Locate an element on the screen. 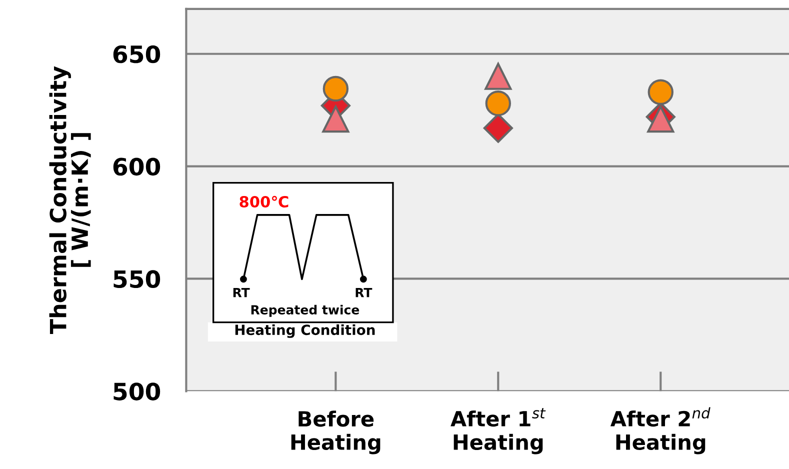 This screenshot has width=789, height=469. x-tick-label: After 1$^{st}$ Heating is located at coordinates (498, 431).